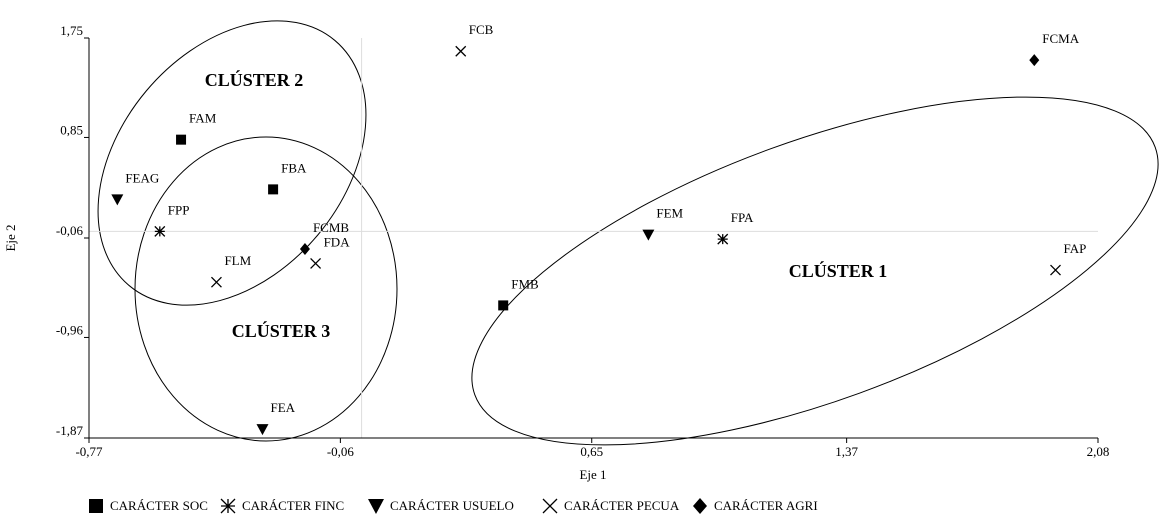 Image resolution: width=1166 pixels, height=521 pixels. Describe the element at coordinates (669, 213) in the screenshot. I see `point-label: FEM` at that location.